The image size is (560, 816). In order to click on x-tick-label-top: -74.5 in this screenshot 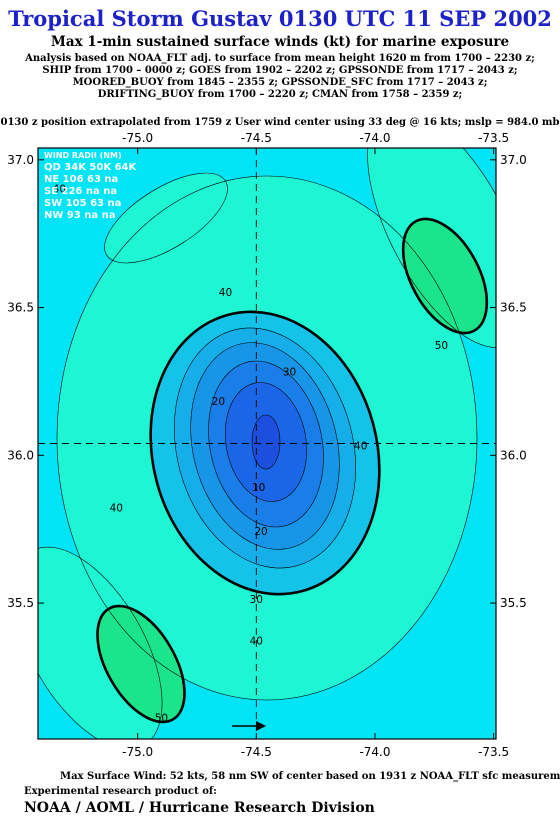, I will do `click(256, 138)`.